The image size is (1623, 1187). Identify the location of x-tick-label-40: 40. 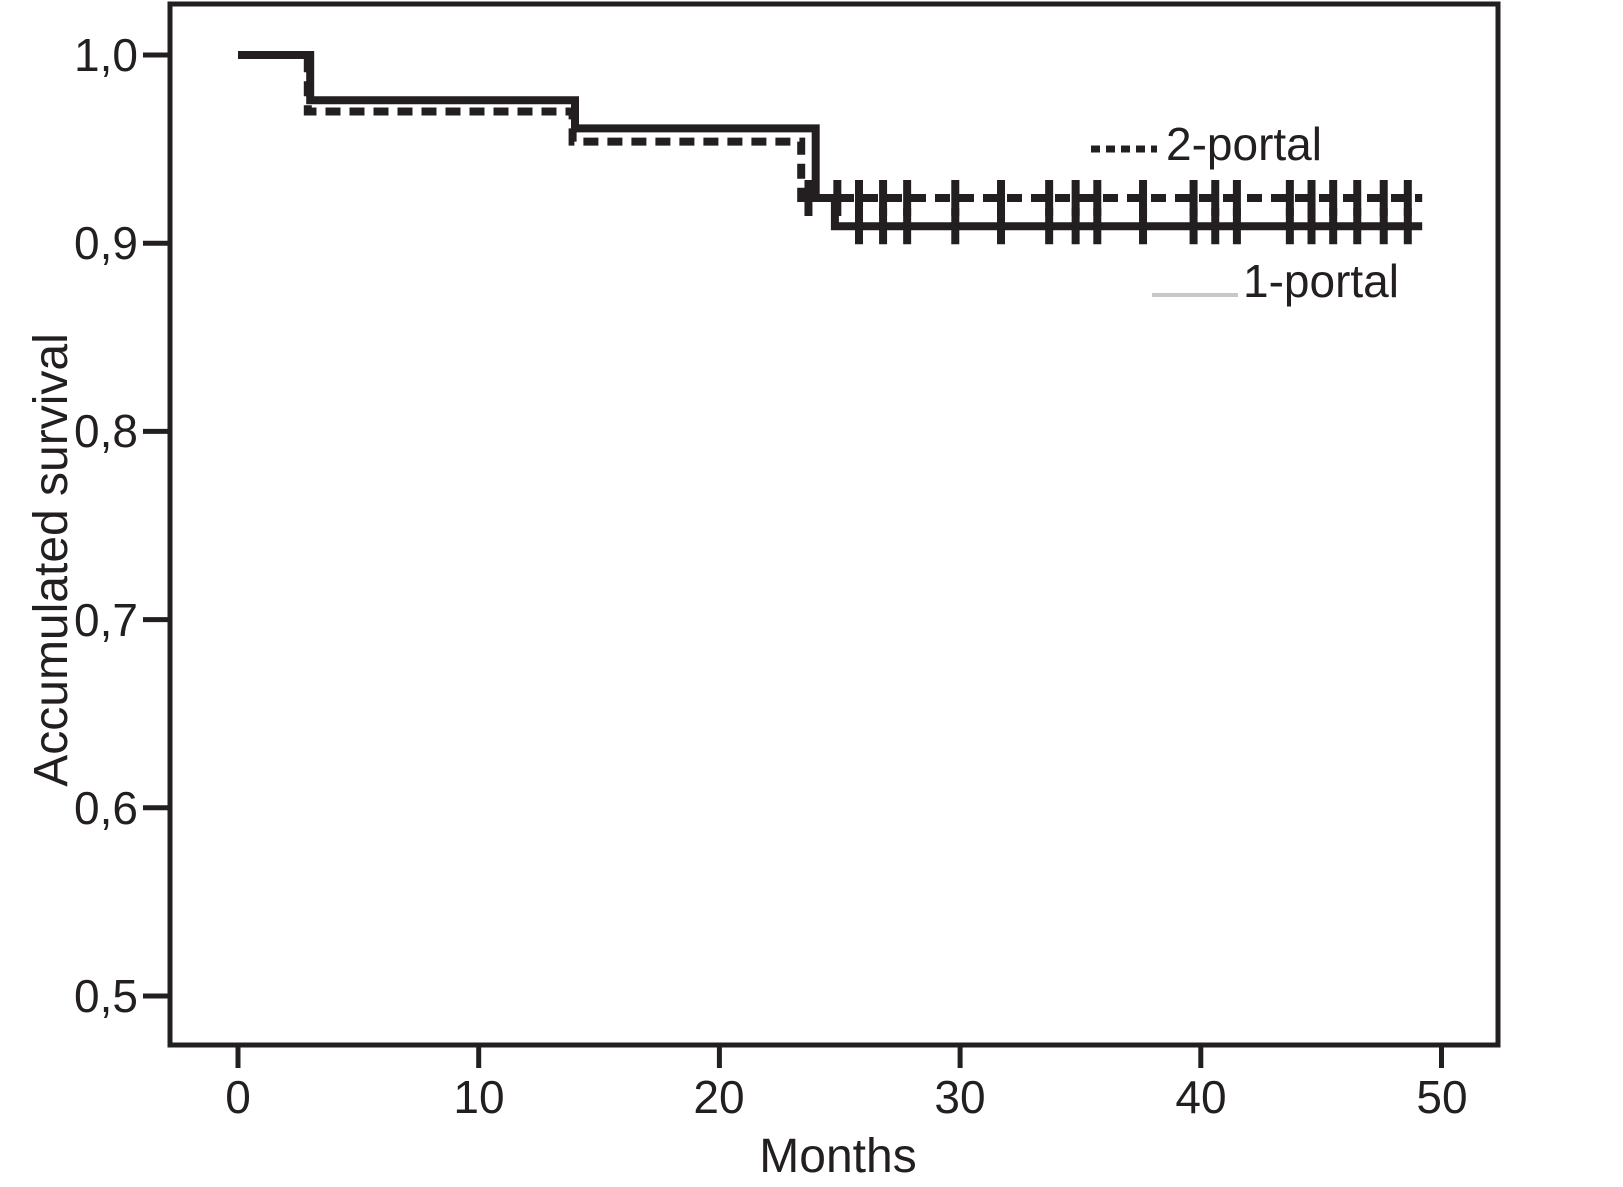
(1201, 1097).